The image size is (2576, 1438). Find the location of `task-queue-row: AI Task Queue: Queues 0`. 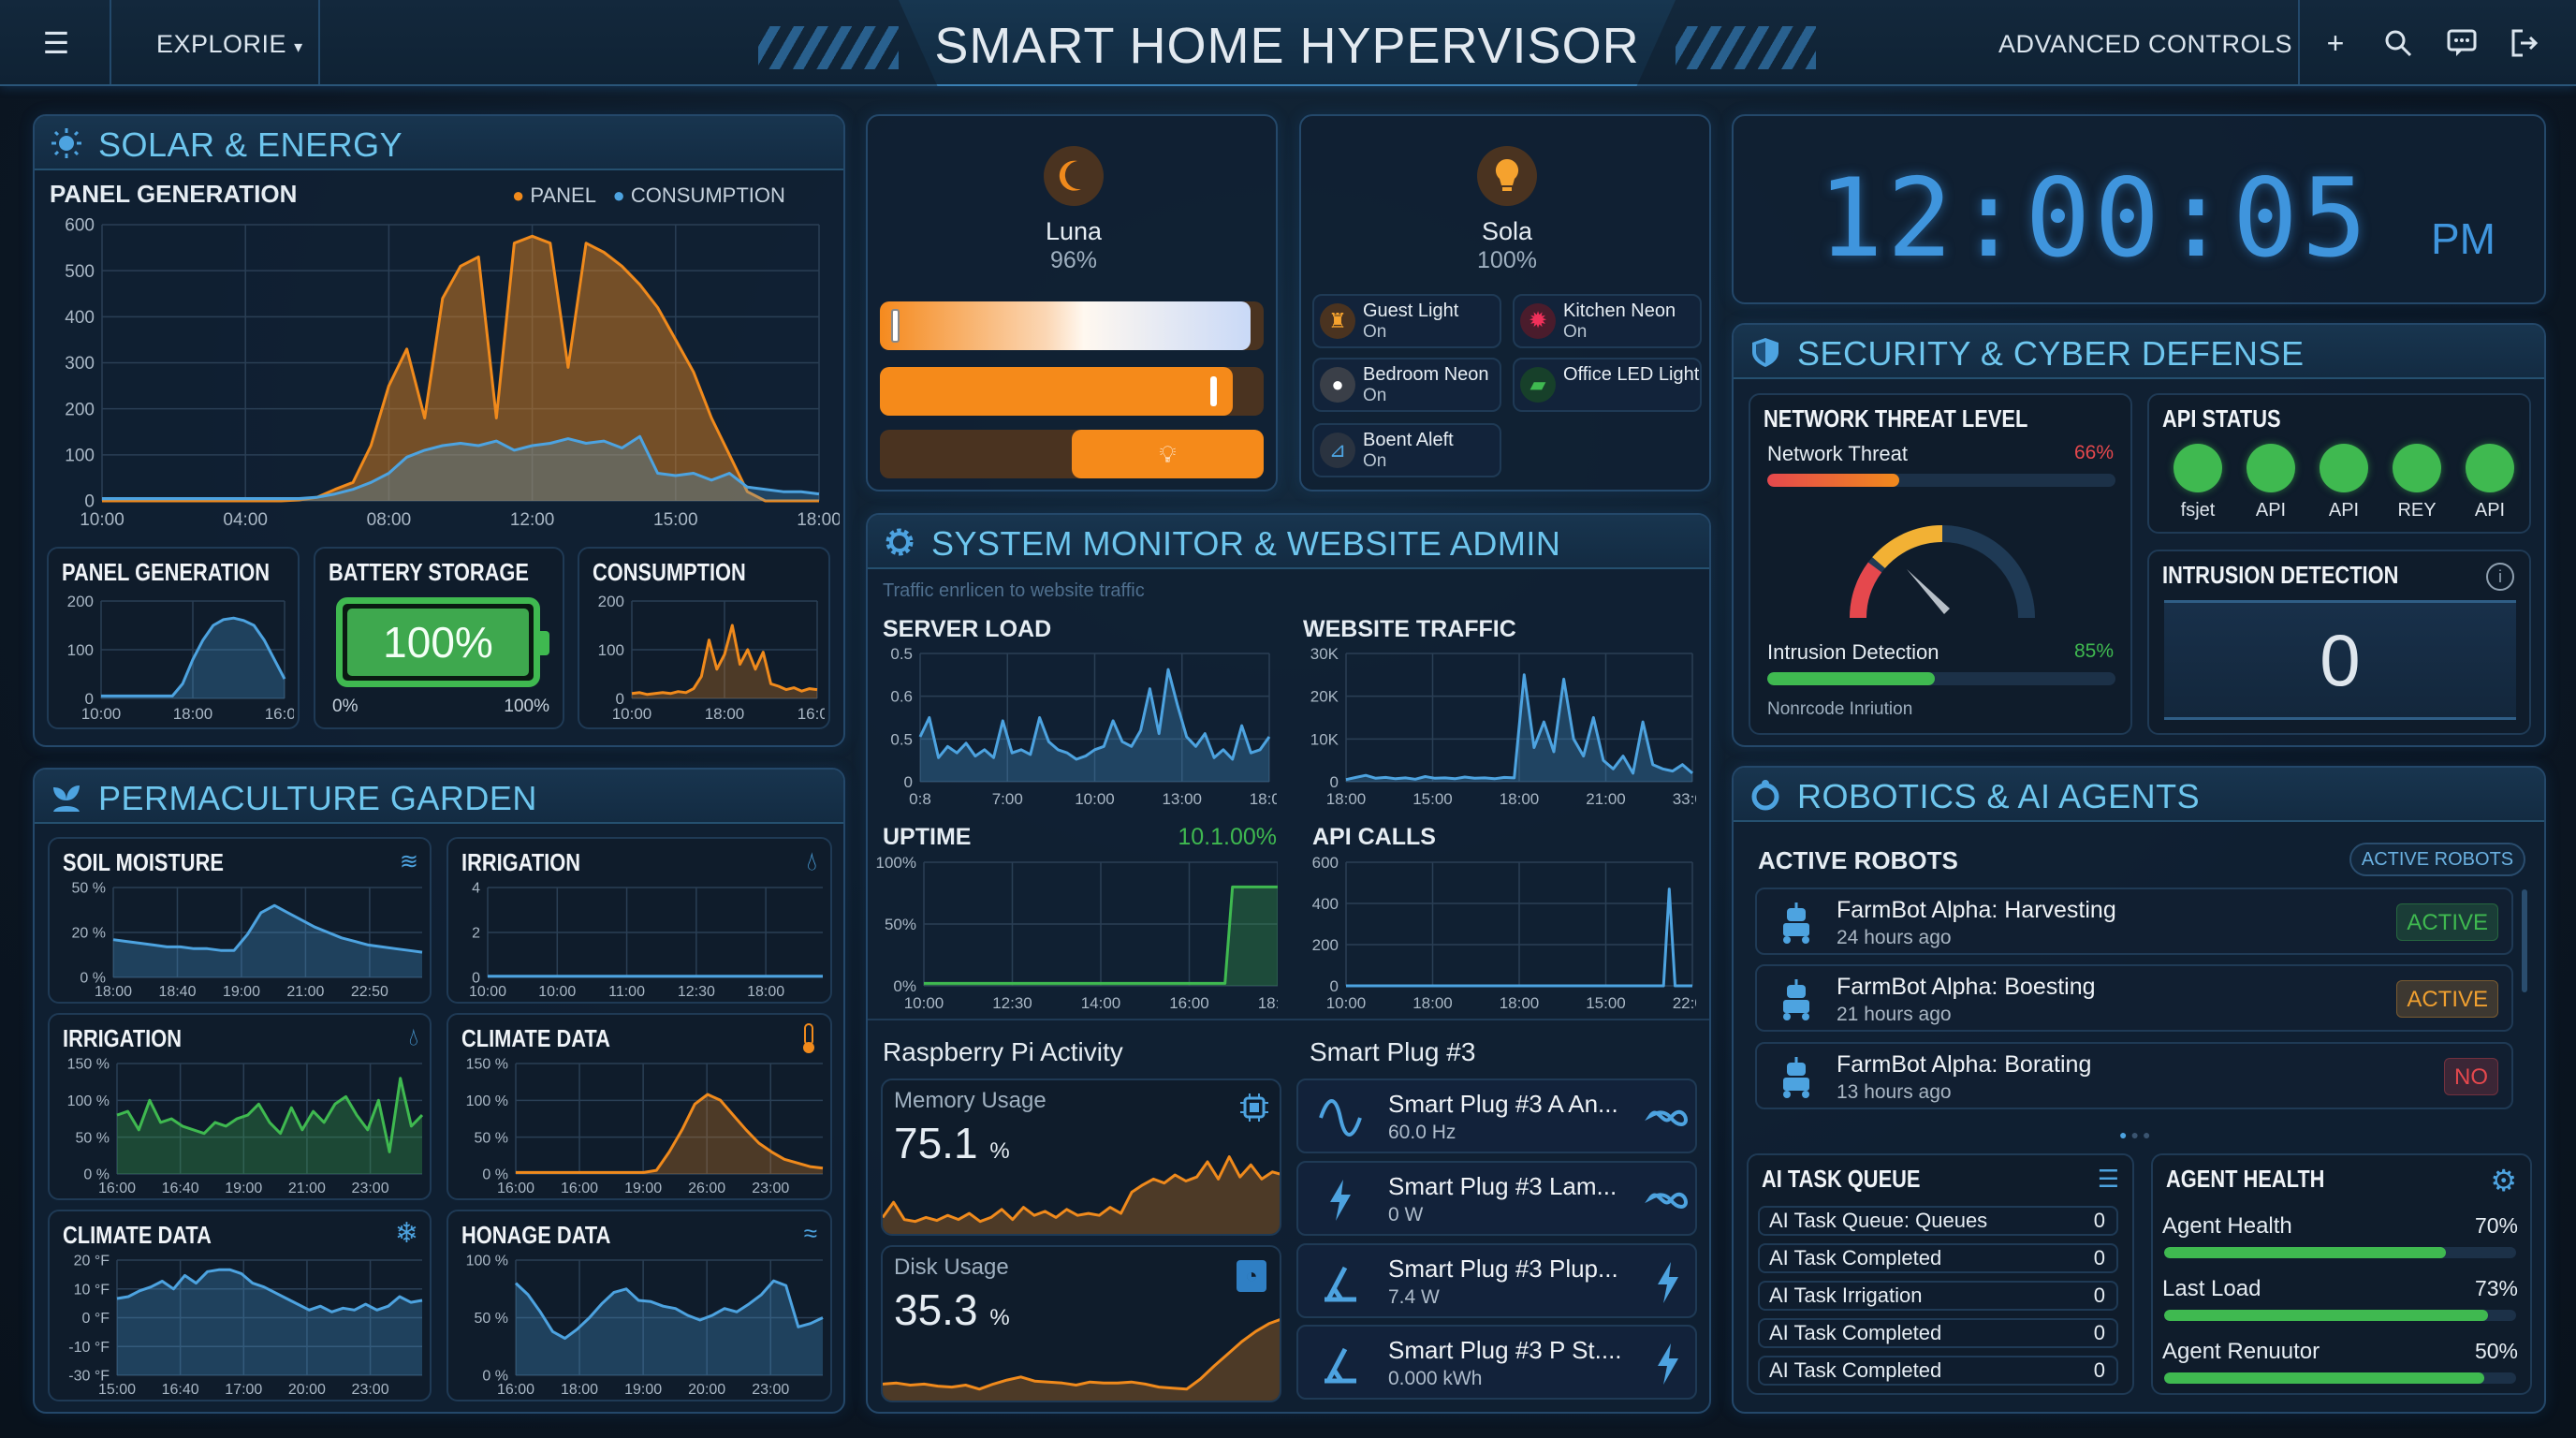

task-queue-row: AI Task Queue: Queues 0 is located at coordinates (1938, 1221).